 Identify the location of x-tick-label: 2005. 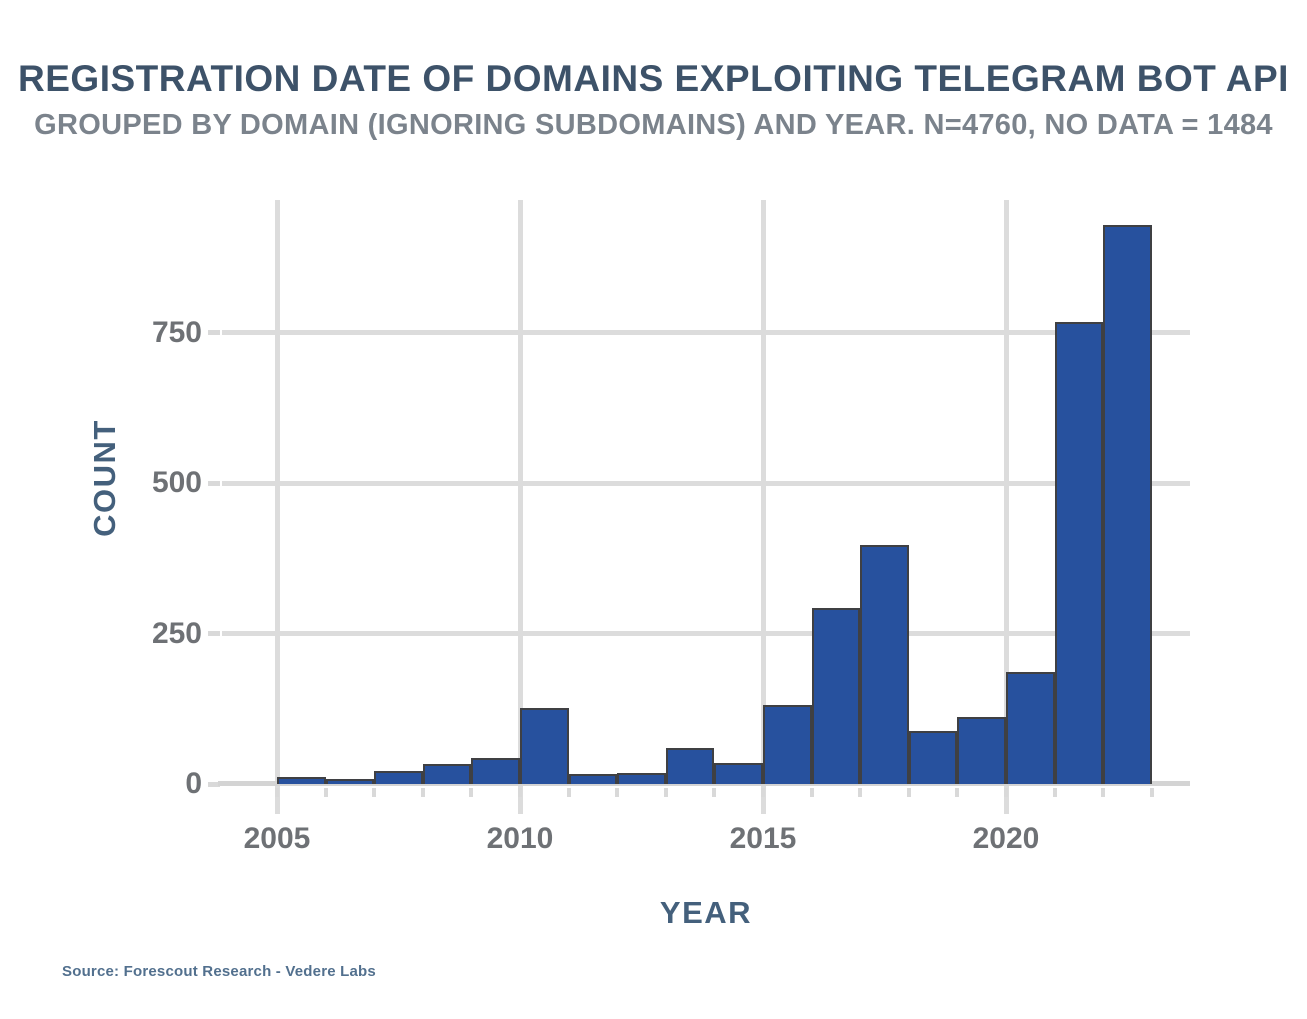
(277, 838).